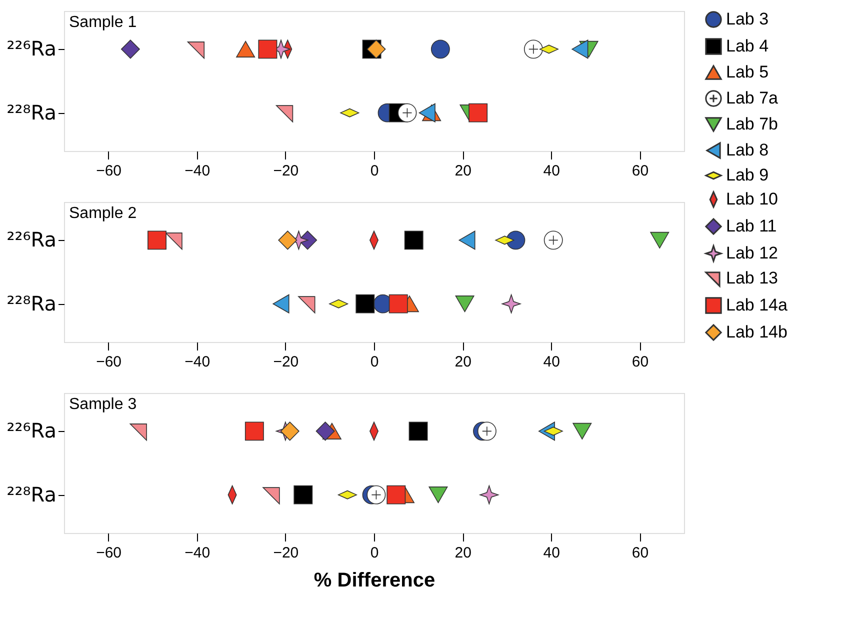 This screenshot has width=851, height=635. I want to click on legend-label: Lab 11, so click(751, 226).